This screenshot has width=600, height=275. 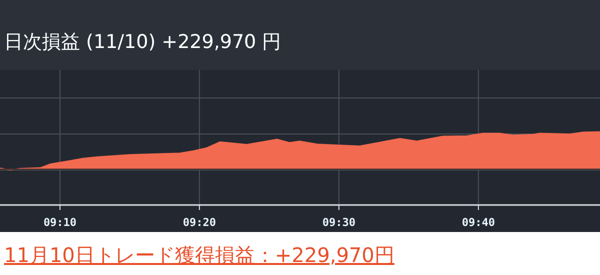 I want to click on x-tick-label: 09:40, so click(x=478, y=222).